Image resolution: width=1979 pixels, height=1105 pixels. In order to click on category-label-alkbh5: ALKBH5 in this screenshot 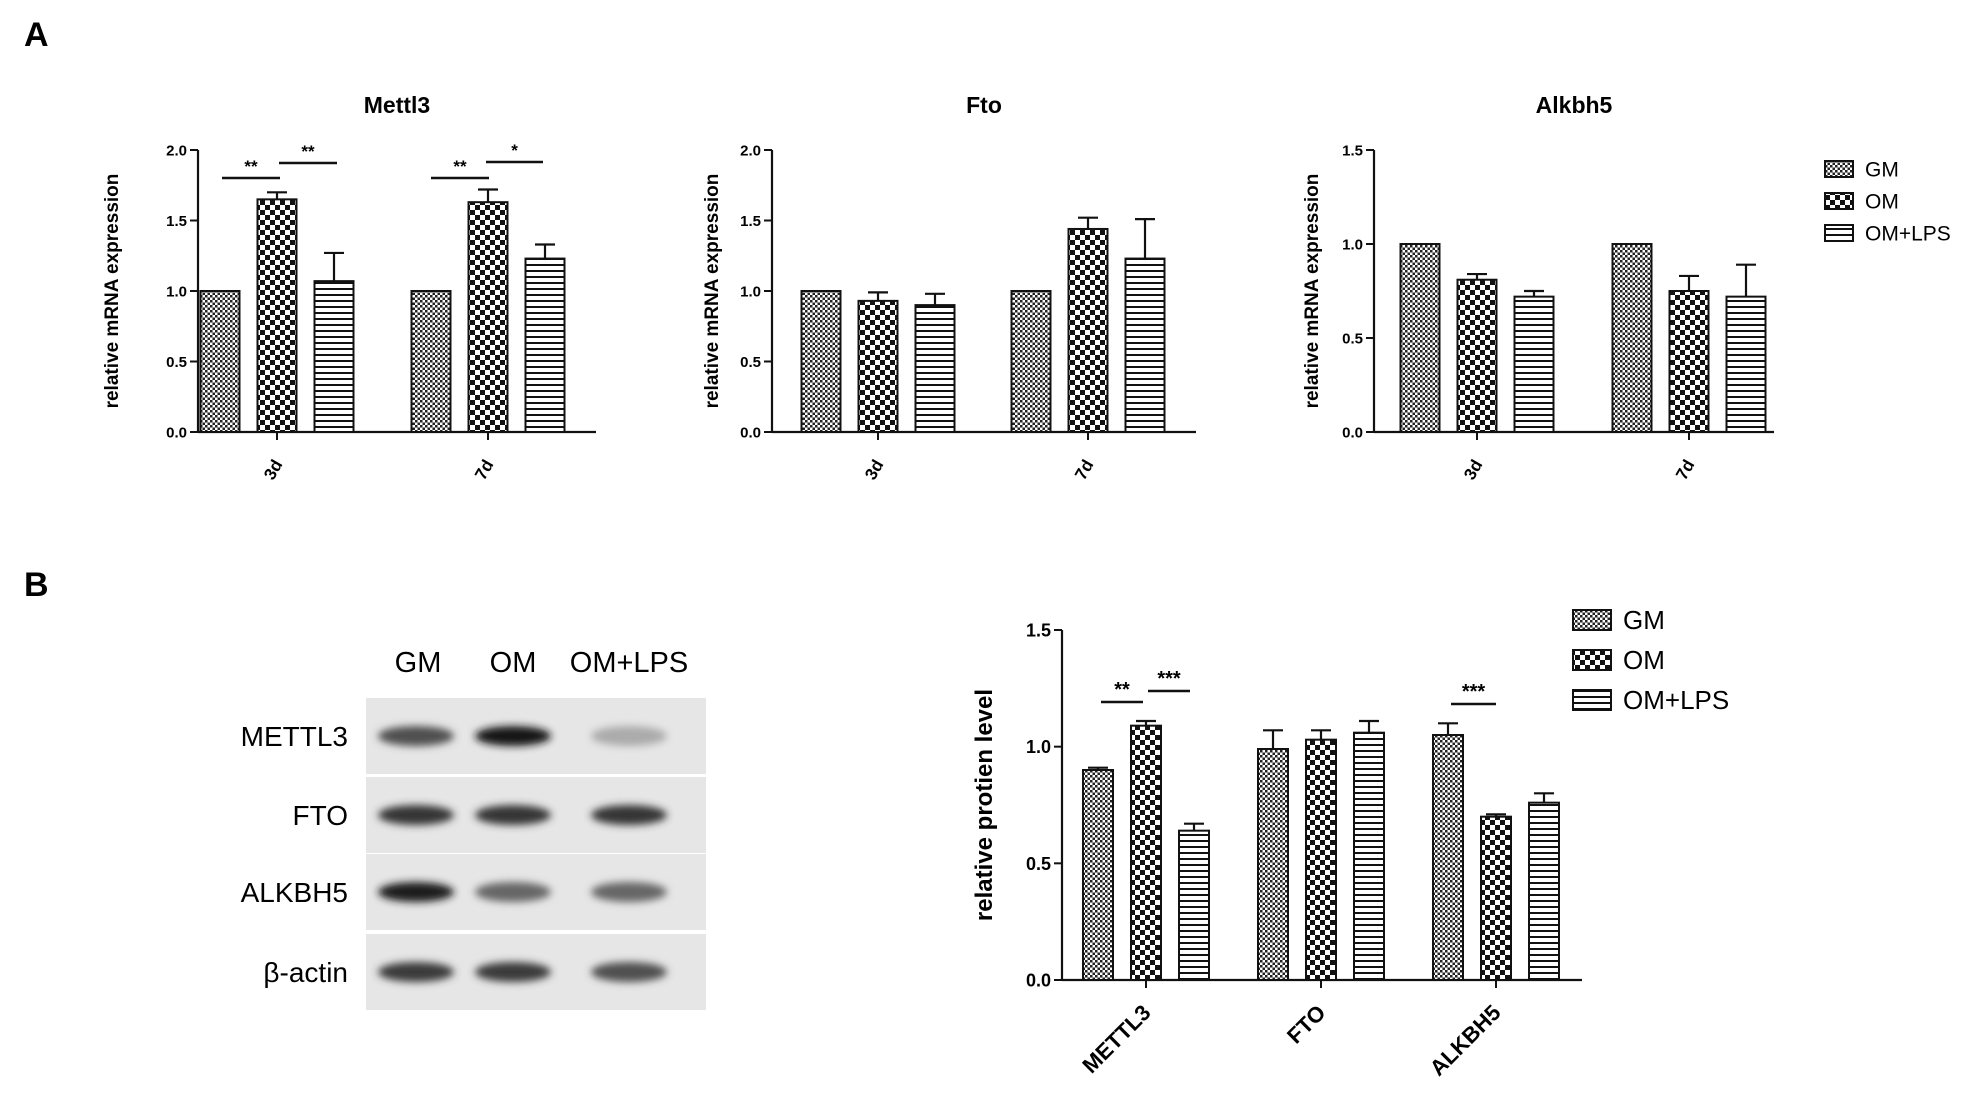, I will do `click(1465, 1040)`.